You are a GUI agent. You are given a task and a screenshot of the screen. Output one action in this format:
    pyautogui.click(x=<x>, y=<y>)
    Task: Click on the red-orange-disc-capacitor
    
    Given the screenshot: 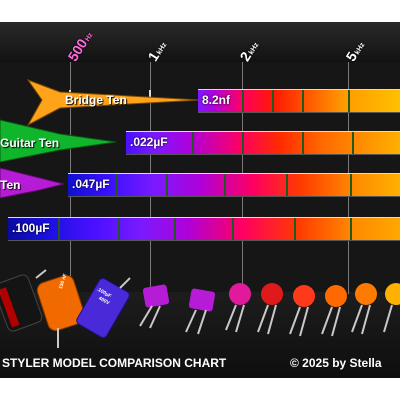 What is the action you would take?
    pyautogui.click(x=302, y=311)
    